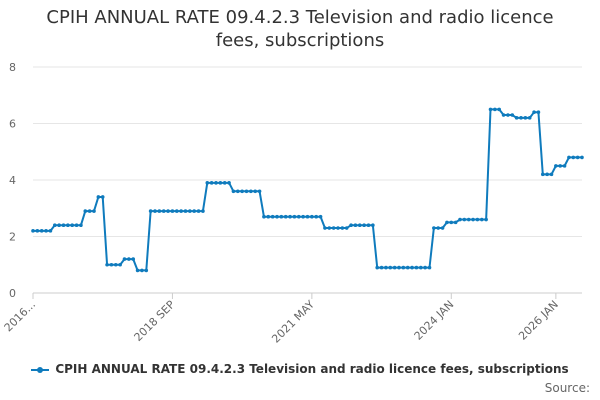 Image resolution: width=600 pixels, height=400 pixels. What do you see at coordinates (567, 388) in the screenshot?
I see `source-label: Source:` at bounding box center [567, 388].